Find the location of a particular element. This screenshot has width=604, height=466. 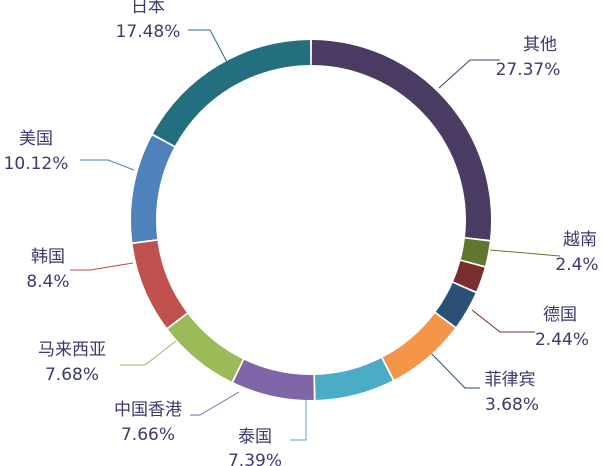

slice-value-label: 27.37% is located at coordinates (528, 70).